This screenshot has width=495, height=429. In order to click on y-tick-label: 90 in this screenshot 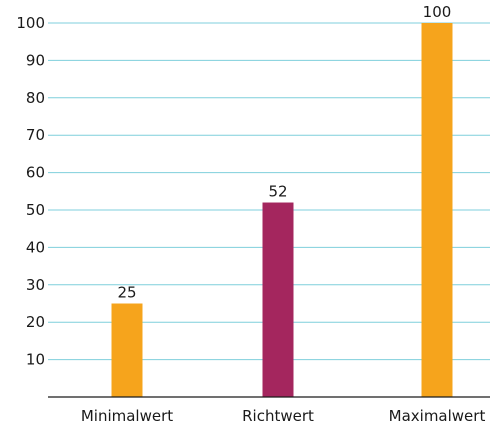, I will do `click(35, 60)`.